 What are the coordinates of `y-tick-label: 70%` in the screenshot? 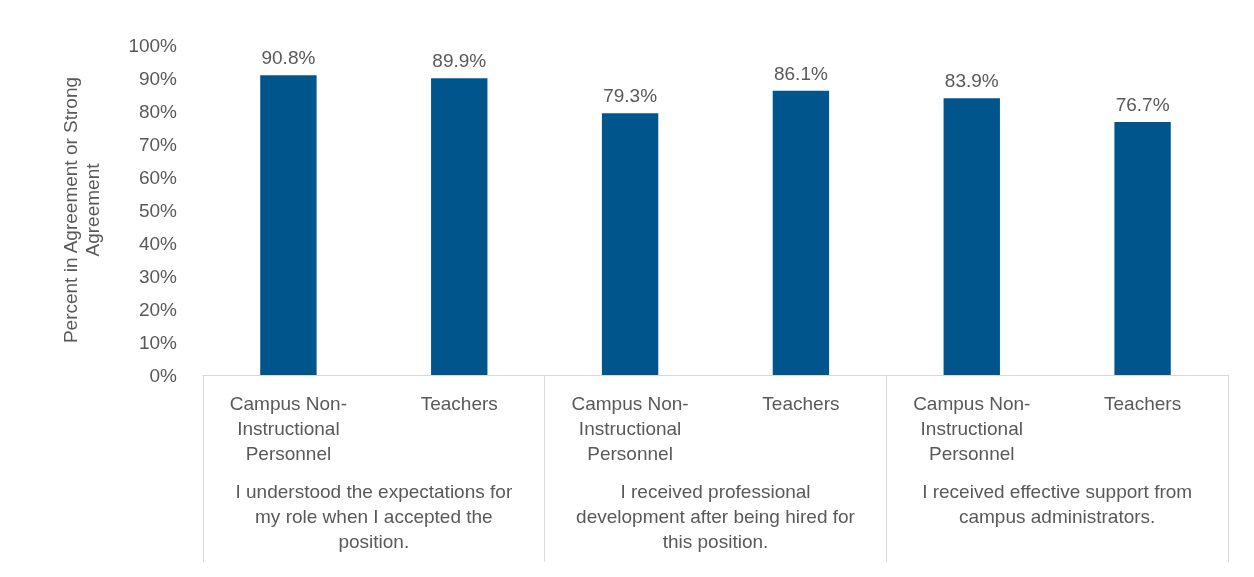 It's located at (158, 144).